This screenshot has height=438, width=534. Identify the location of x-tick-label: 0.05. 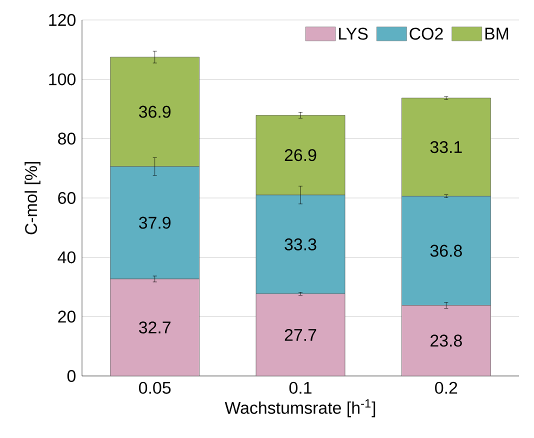
(155, 388).